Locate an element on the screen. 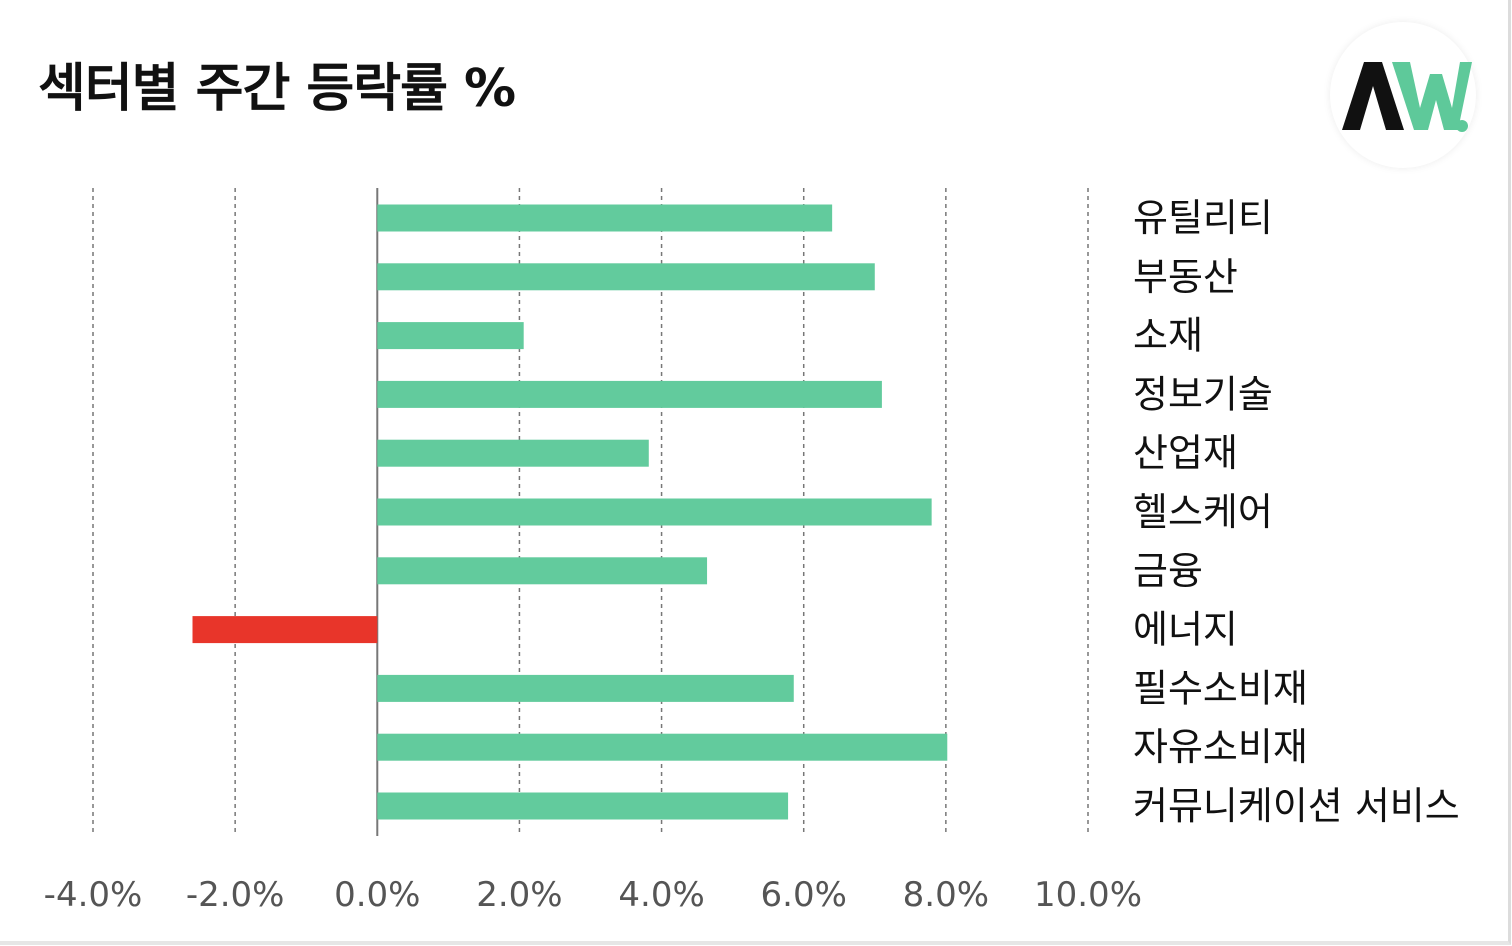 The width and height of the screenshot is (1512, 946). category-label: 금융 is located at coordinates (1168, 571).